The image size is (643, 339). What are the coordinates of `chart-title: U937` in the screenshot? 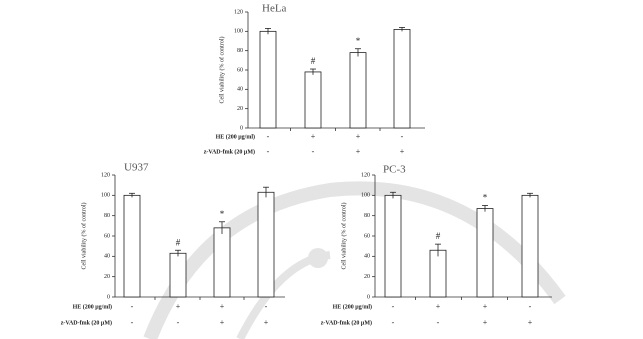 It's located at (136, 168).